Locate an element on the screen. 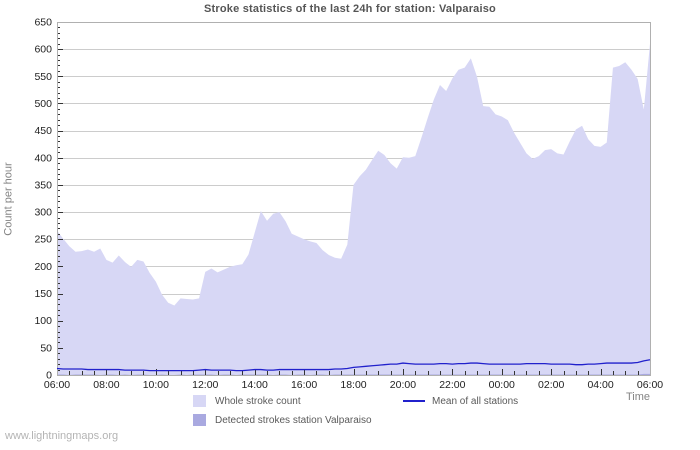  x-tick-label: 10:00 is located at coordinates (156, 385).